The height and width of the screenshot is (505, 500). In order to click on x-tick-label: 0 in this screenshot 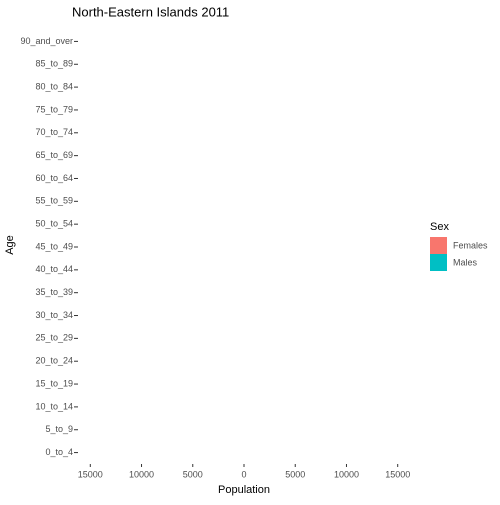, I will do `click(243, 474)`.